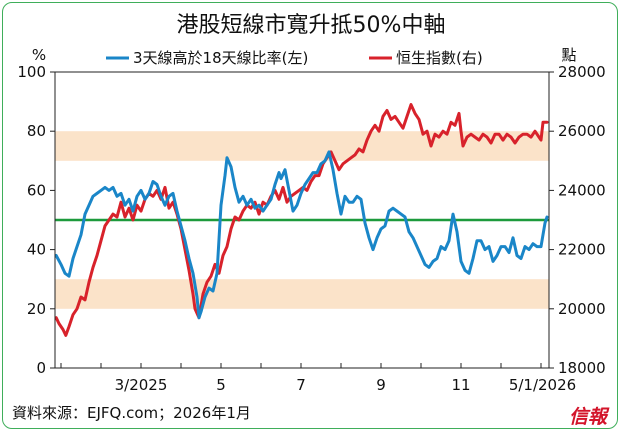 The width and height of the screenshot is (620, 433). What do you see at coordinates (36, 250) in the screenshot?
I see `left-tick-label-40: 40` at bounding box center [36, 250].